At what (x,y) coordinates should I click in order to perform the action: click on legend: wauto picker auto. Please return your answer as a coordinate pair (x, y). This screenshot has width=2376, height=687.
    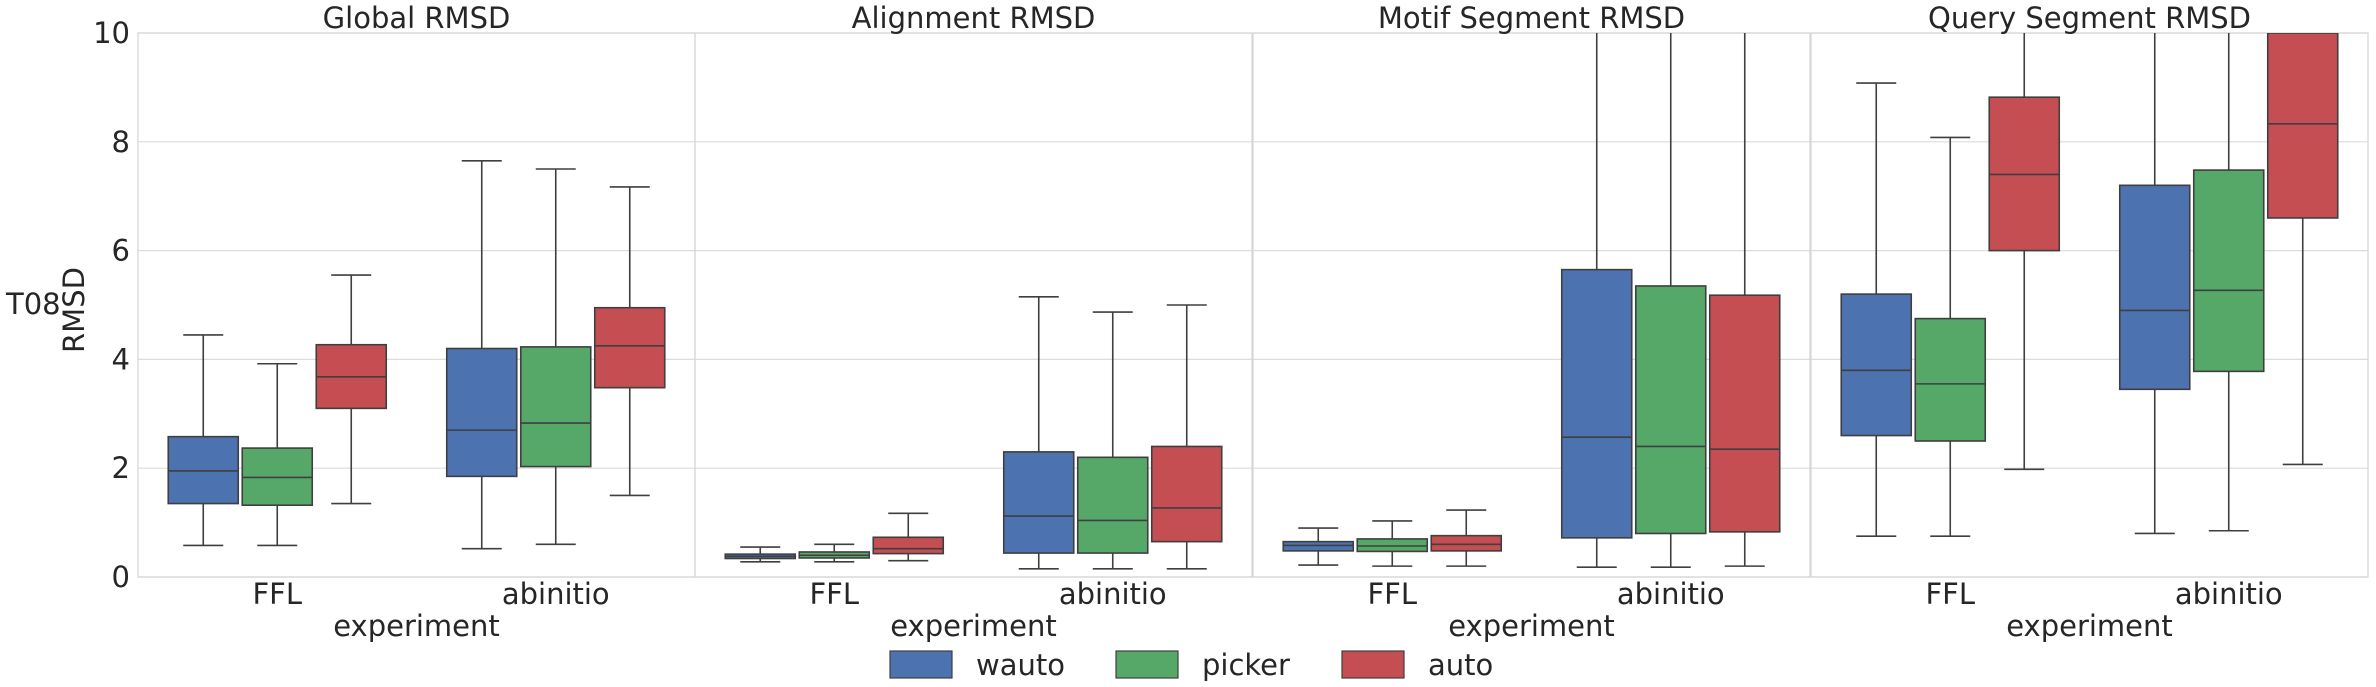
    Looking at the image, I should click on (1191, 665).